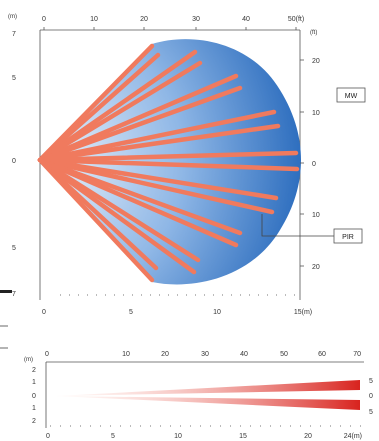 This screenshot has height=441, width=379. I want to click on left-axis-tick-label: 0, so click(14, 161).